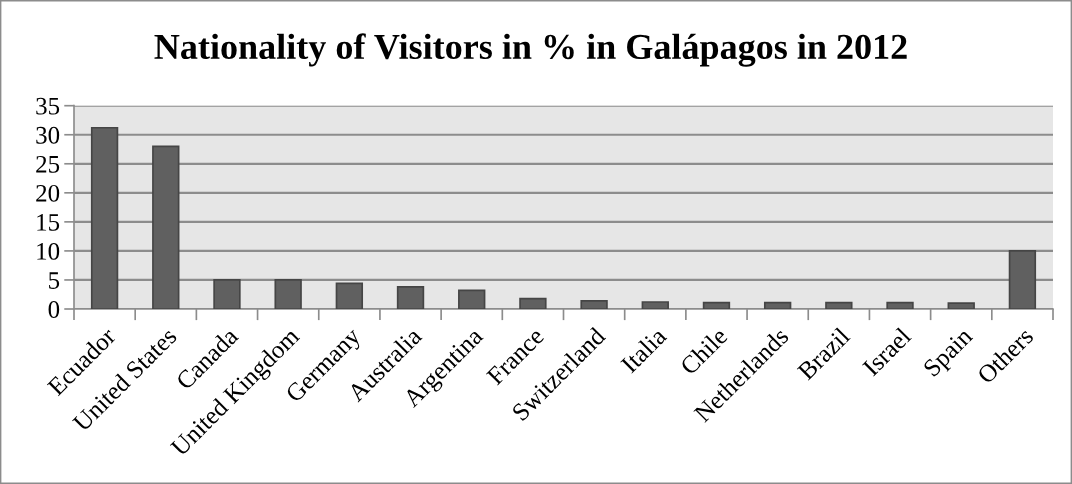 The image size is (1072, 484). Describe the element at coordinates (48, 106) in the screenshot. I see `y-tick-label: 35` at that location.